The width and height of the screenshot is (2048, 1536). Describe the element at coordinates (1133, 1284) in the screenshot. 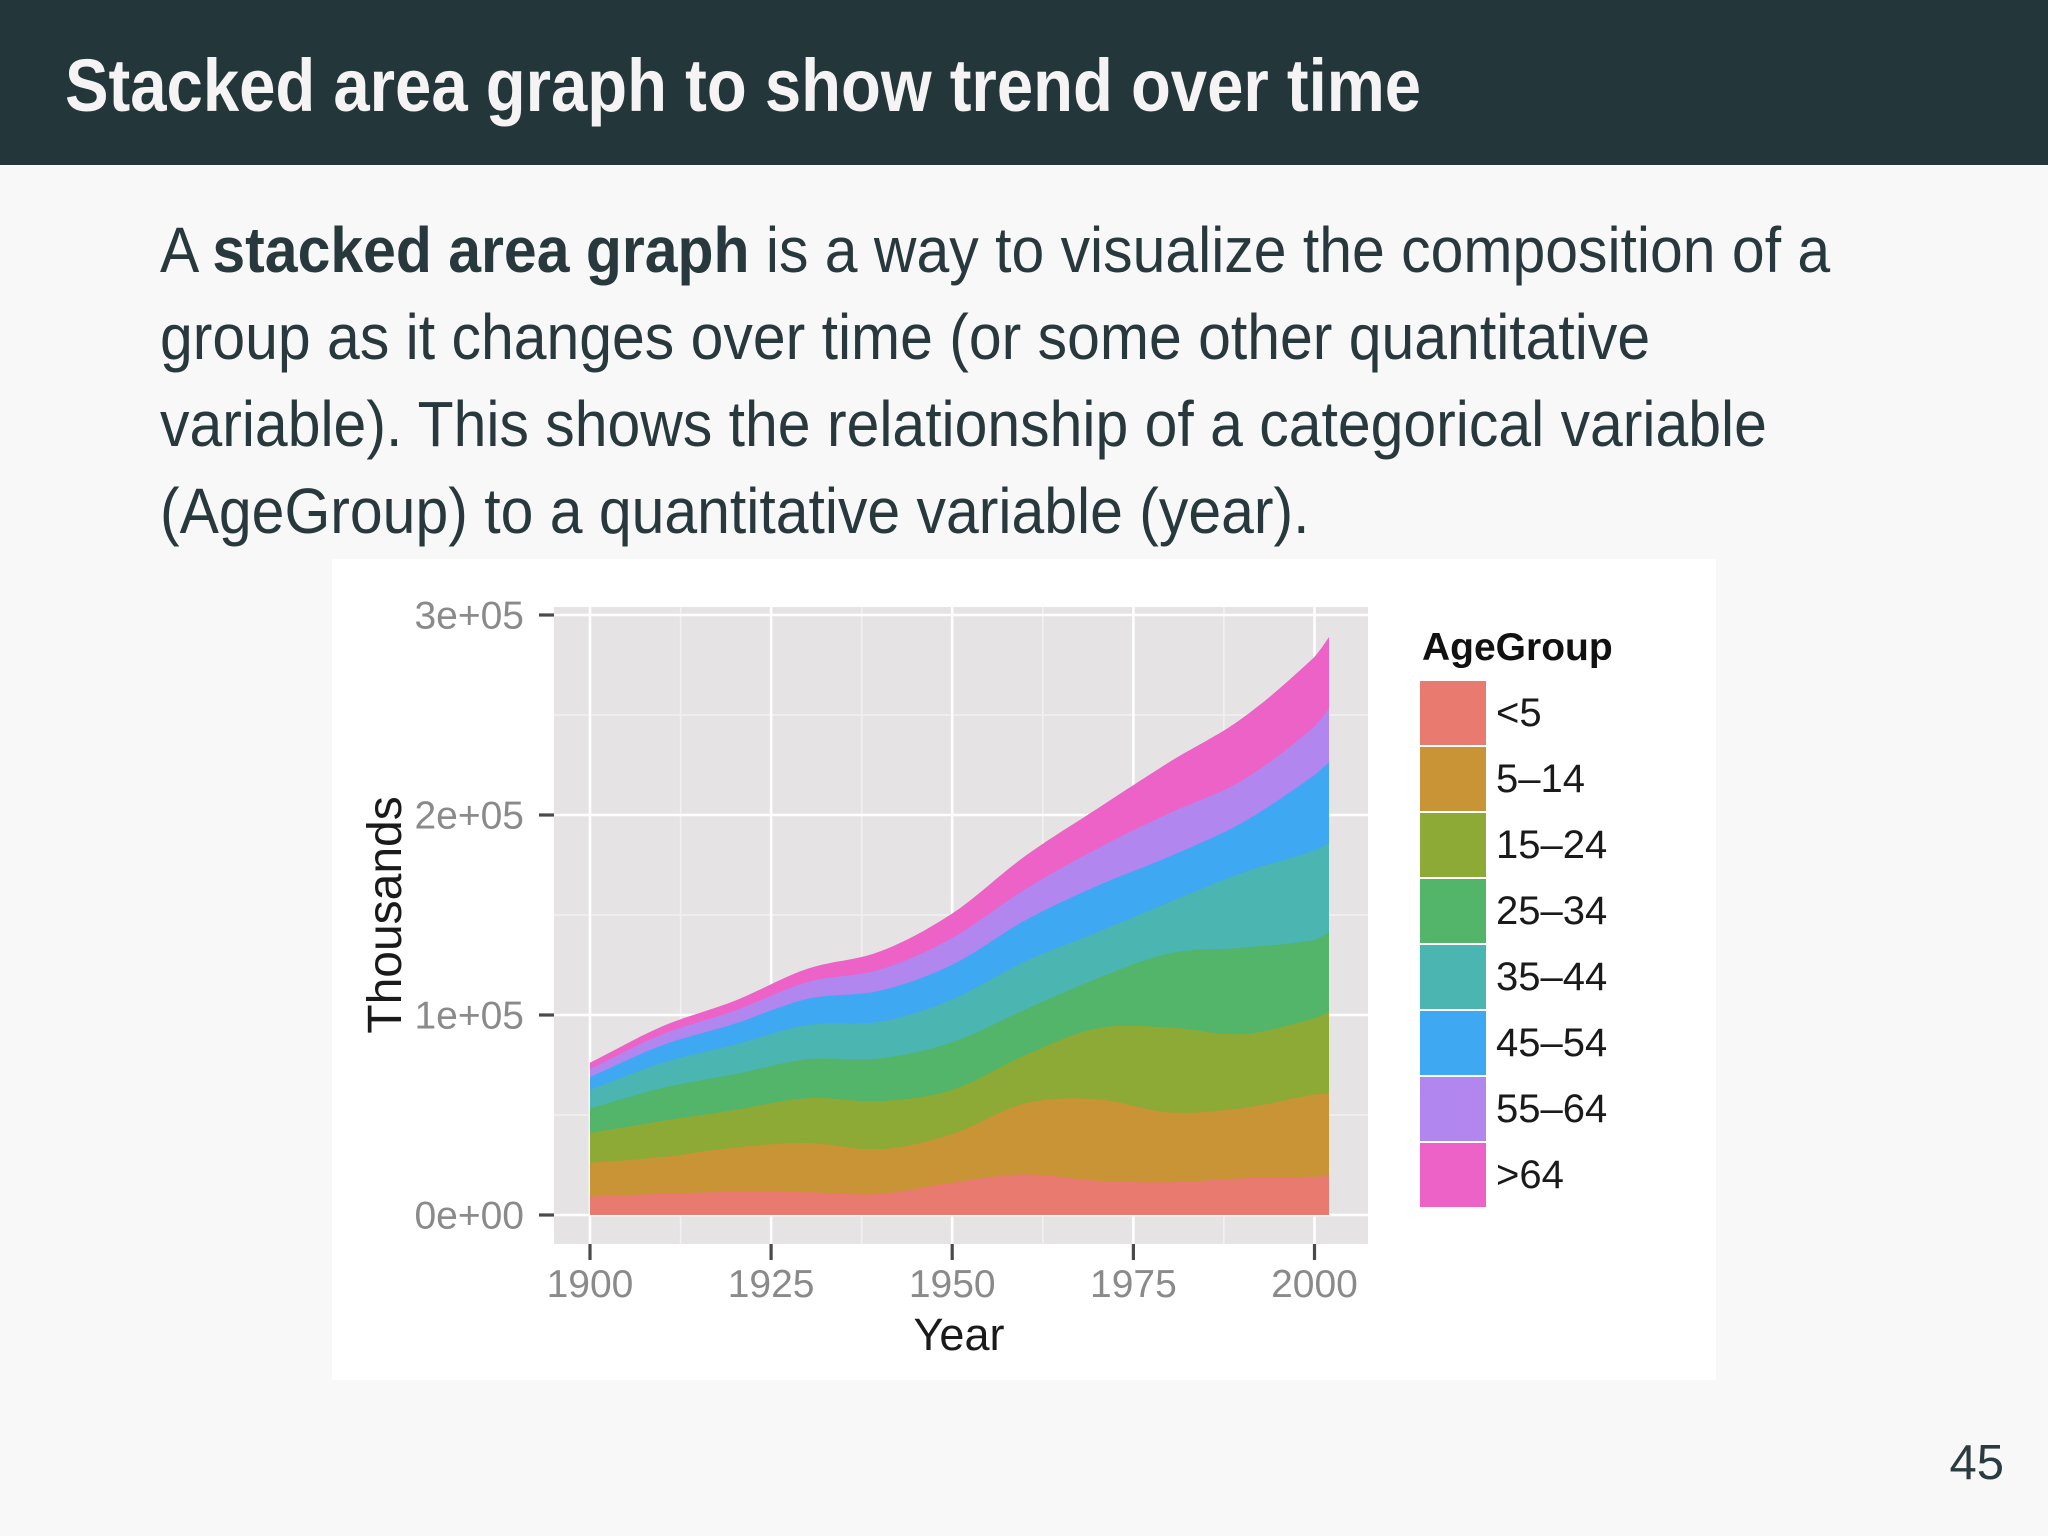

I see `svg-text: 1975` at that location.